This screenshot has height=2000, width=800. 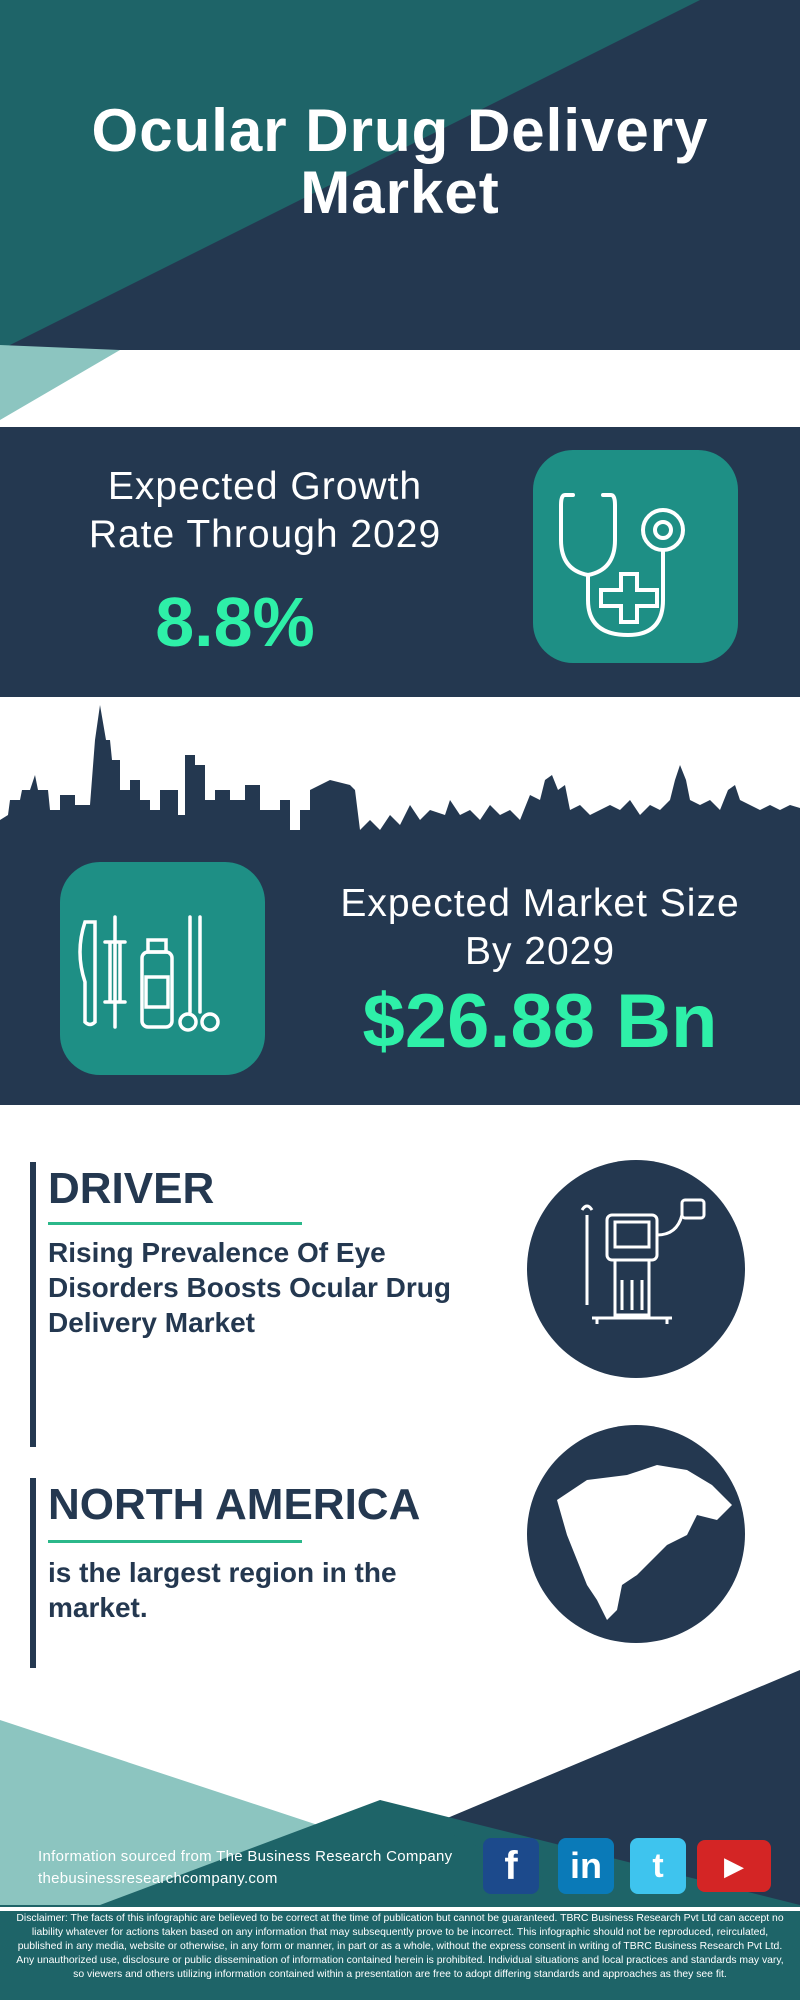 What do you see at coordinates (235, 622) in the screenshot?
I see `growth-value: 8.8%` at bounding box center [235, 622].